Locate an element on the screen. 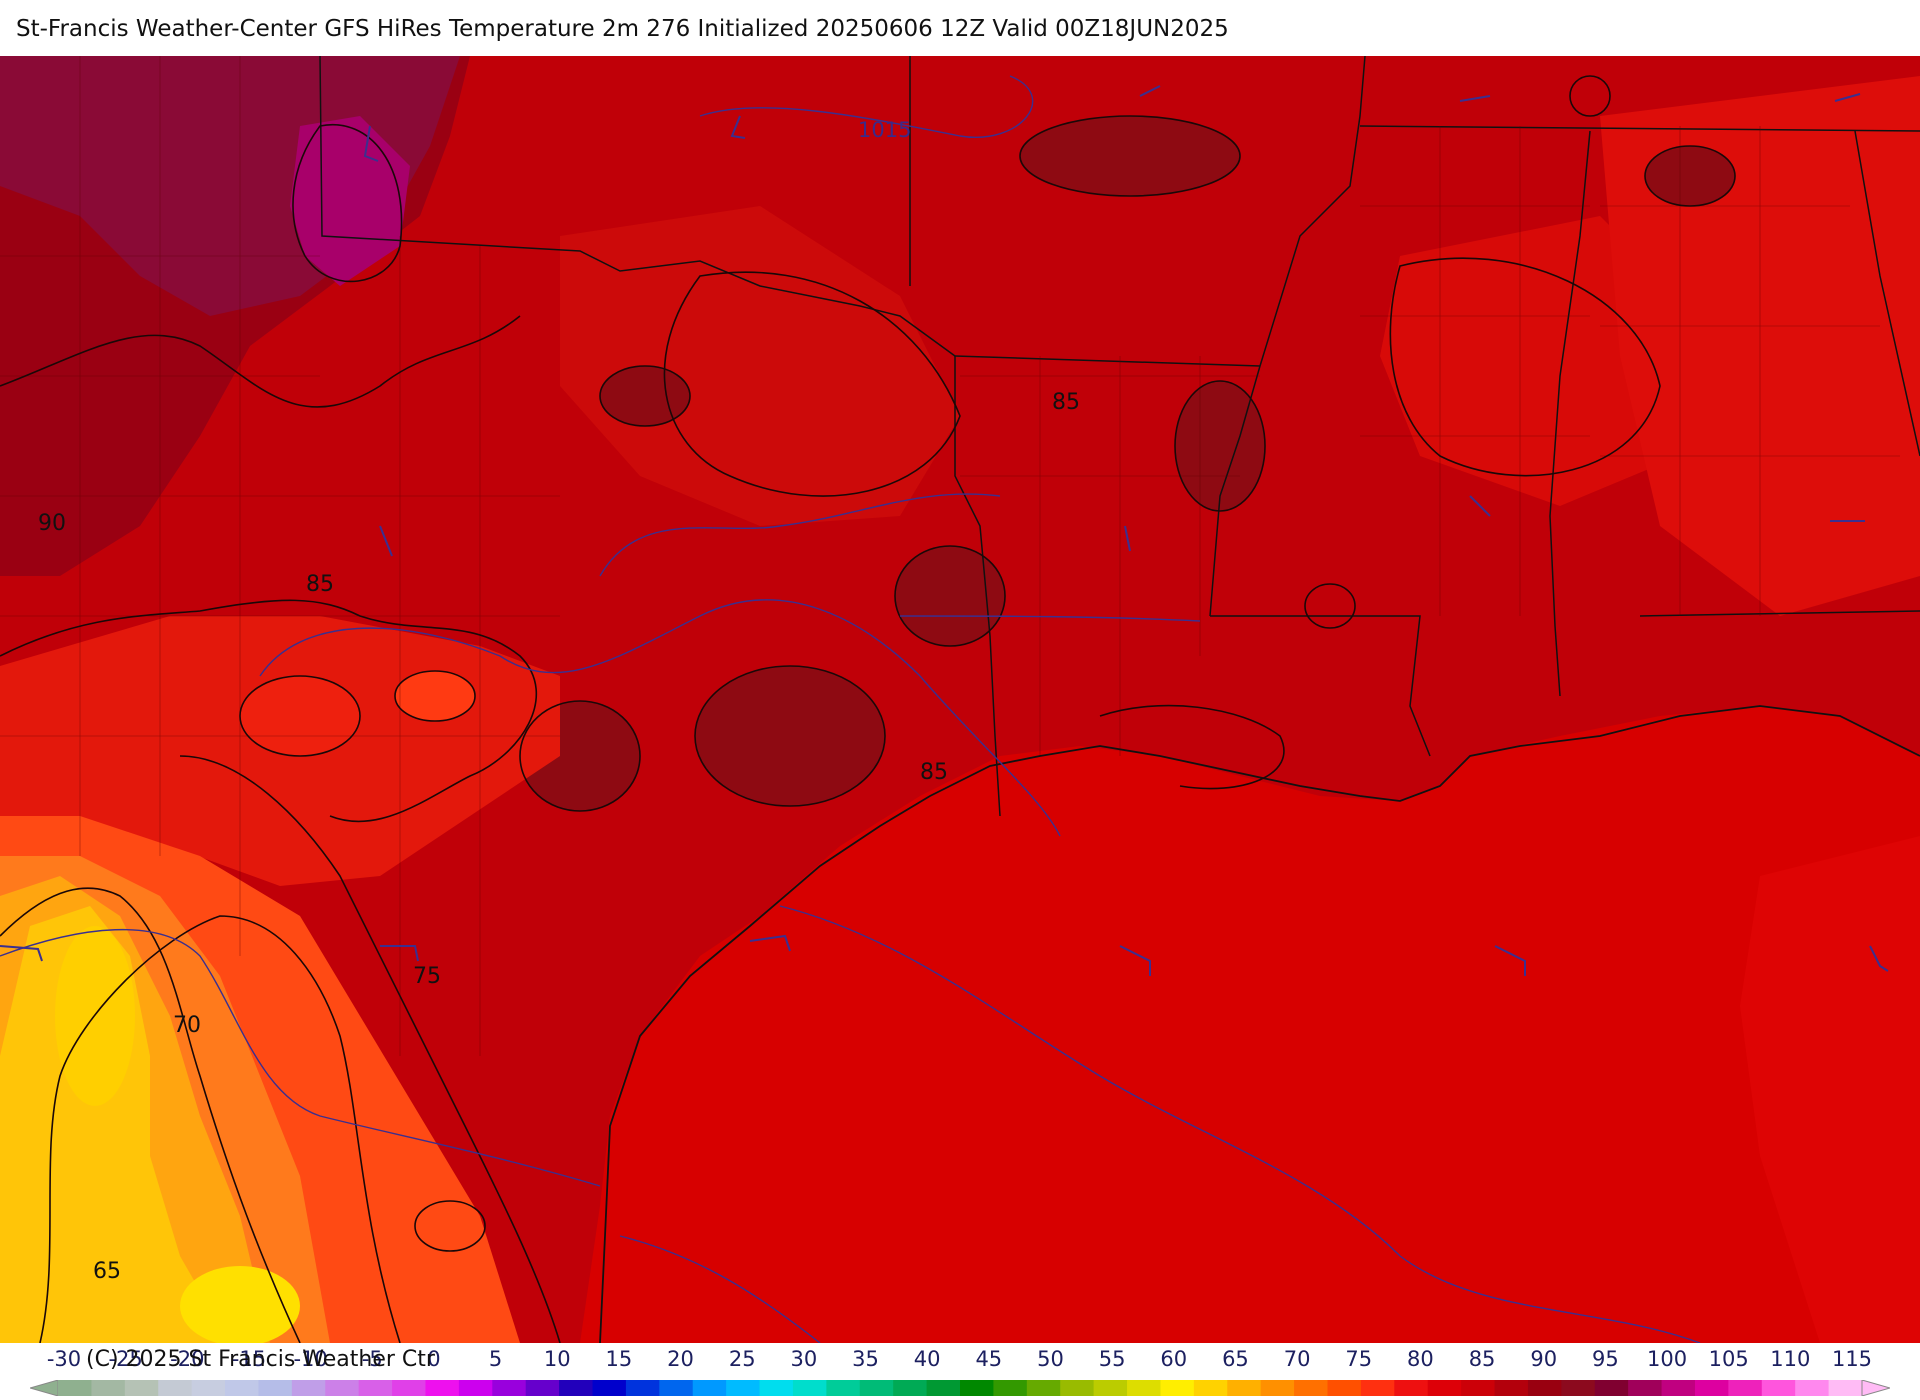 The image size is (1920, 1400). legend-label: 50 is located at coordinates (1050, 1359).